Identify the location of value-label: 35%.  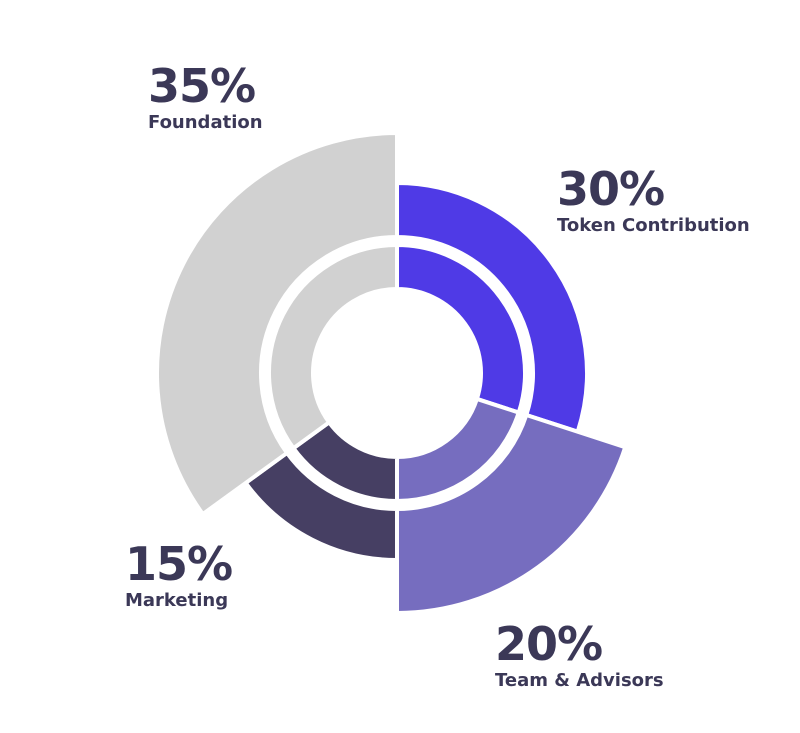
(201, 86).